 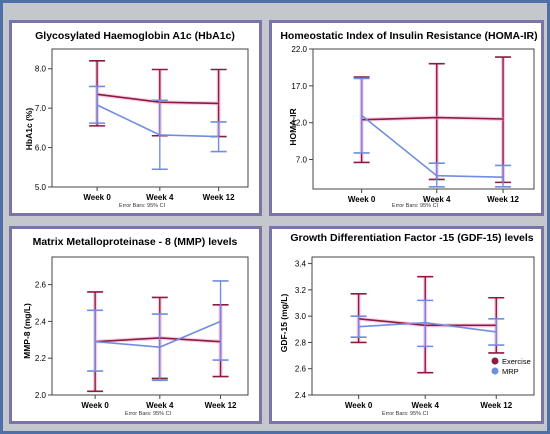 I want to click on y-tick-label: 3.0, so click(x=301, y=316).